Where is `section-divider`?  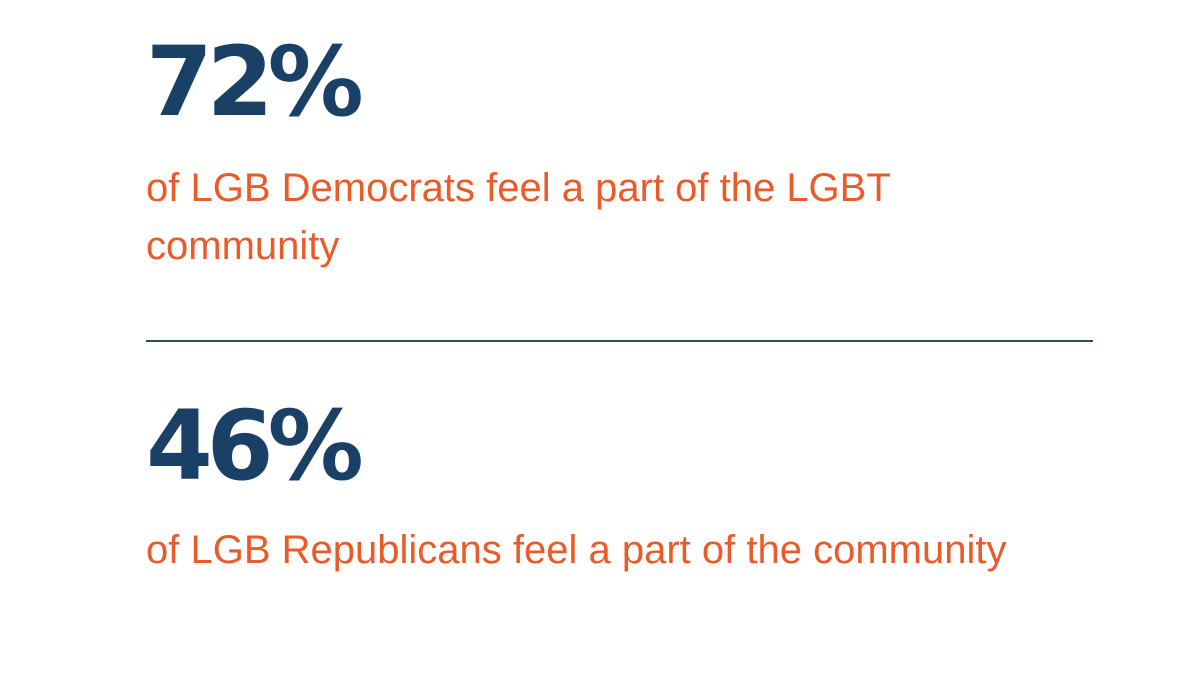 section-divider is located at coordinates (619, 341).